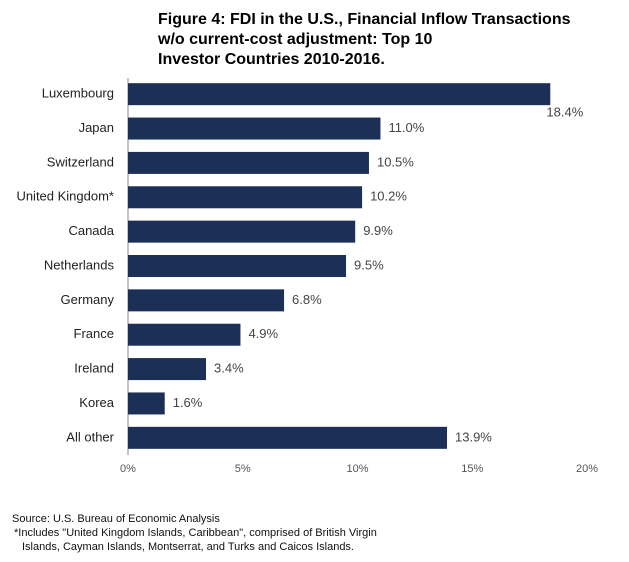  Describe the element at coordinates (295, 39) in the screenshot. I see `chart-title: w/o current-cost adjustment: Top 10` at that location.